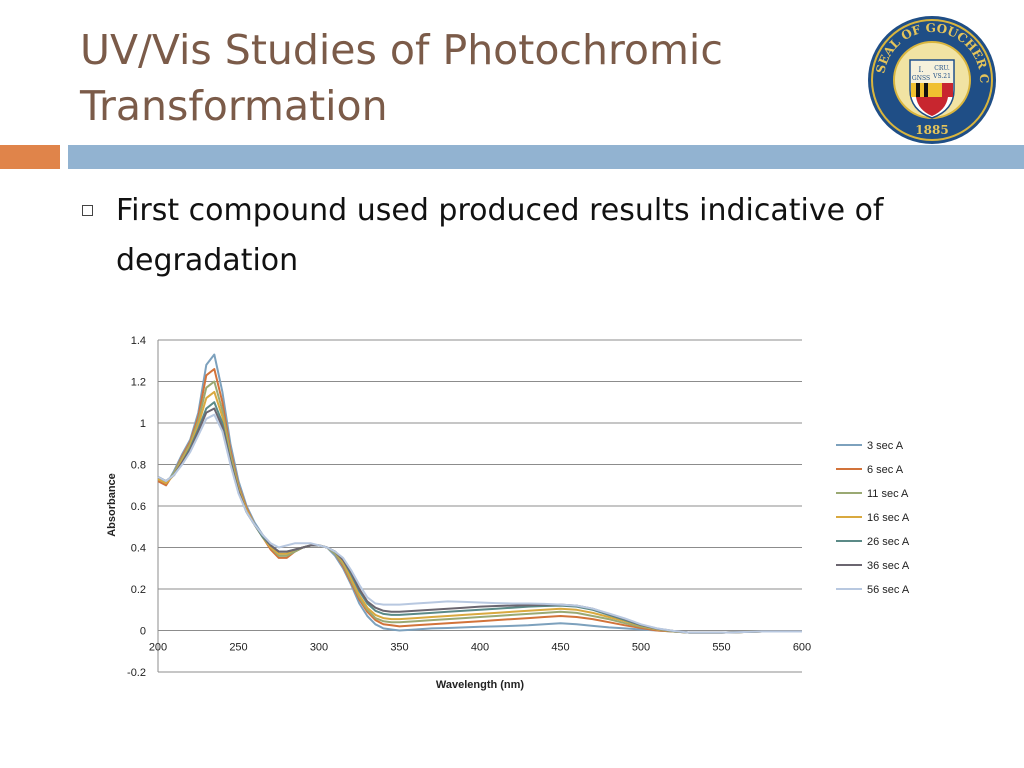  What do you see at coordinates (931, 130) in the screenshot?
I see `seal-year: 1885` at bounding box center [931, 130].